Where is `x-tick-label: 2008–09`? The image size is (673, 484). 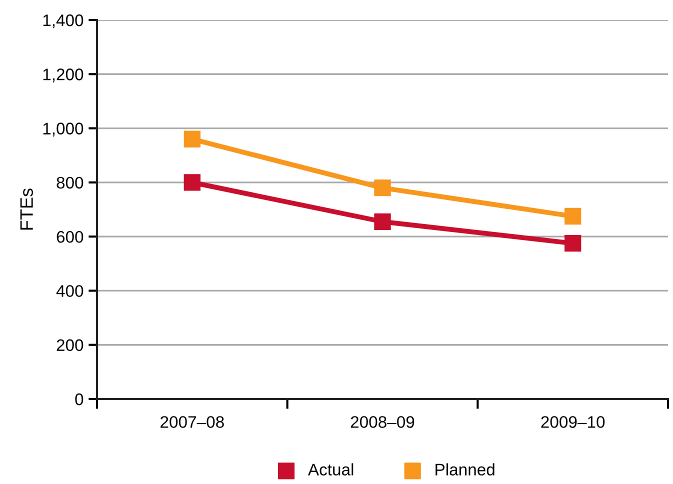 x-tick-label: 2008–09 is located at coordinates (382, 422).